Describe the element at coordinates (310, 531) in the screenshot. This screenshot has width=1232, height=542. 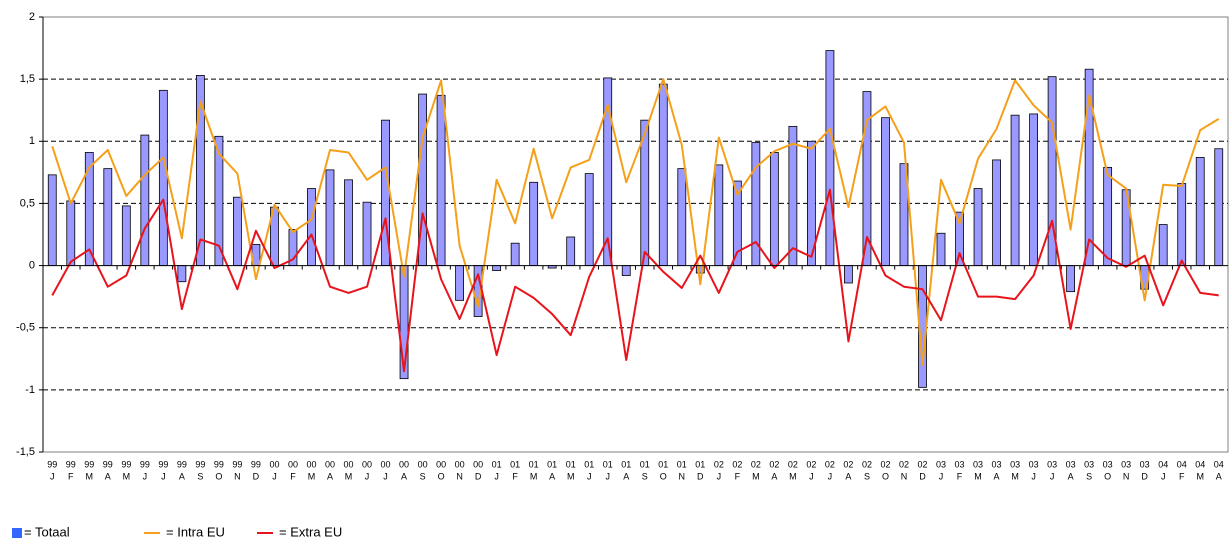
I see `legend-label: = Extra EU` at that location.